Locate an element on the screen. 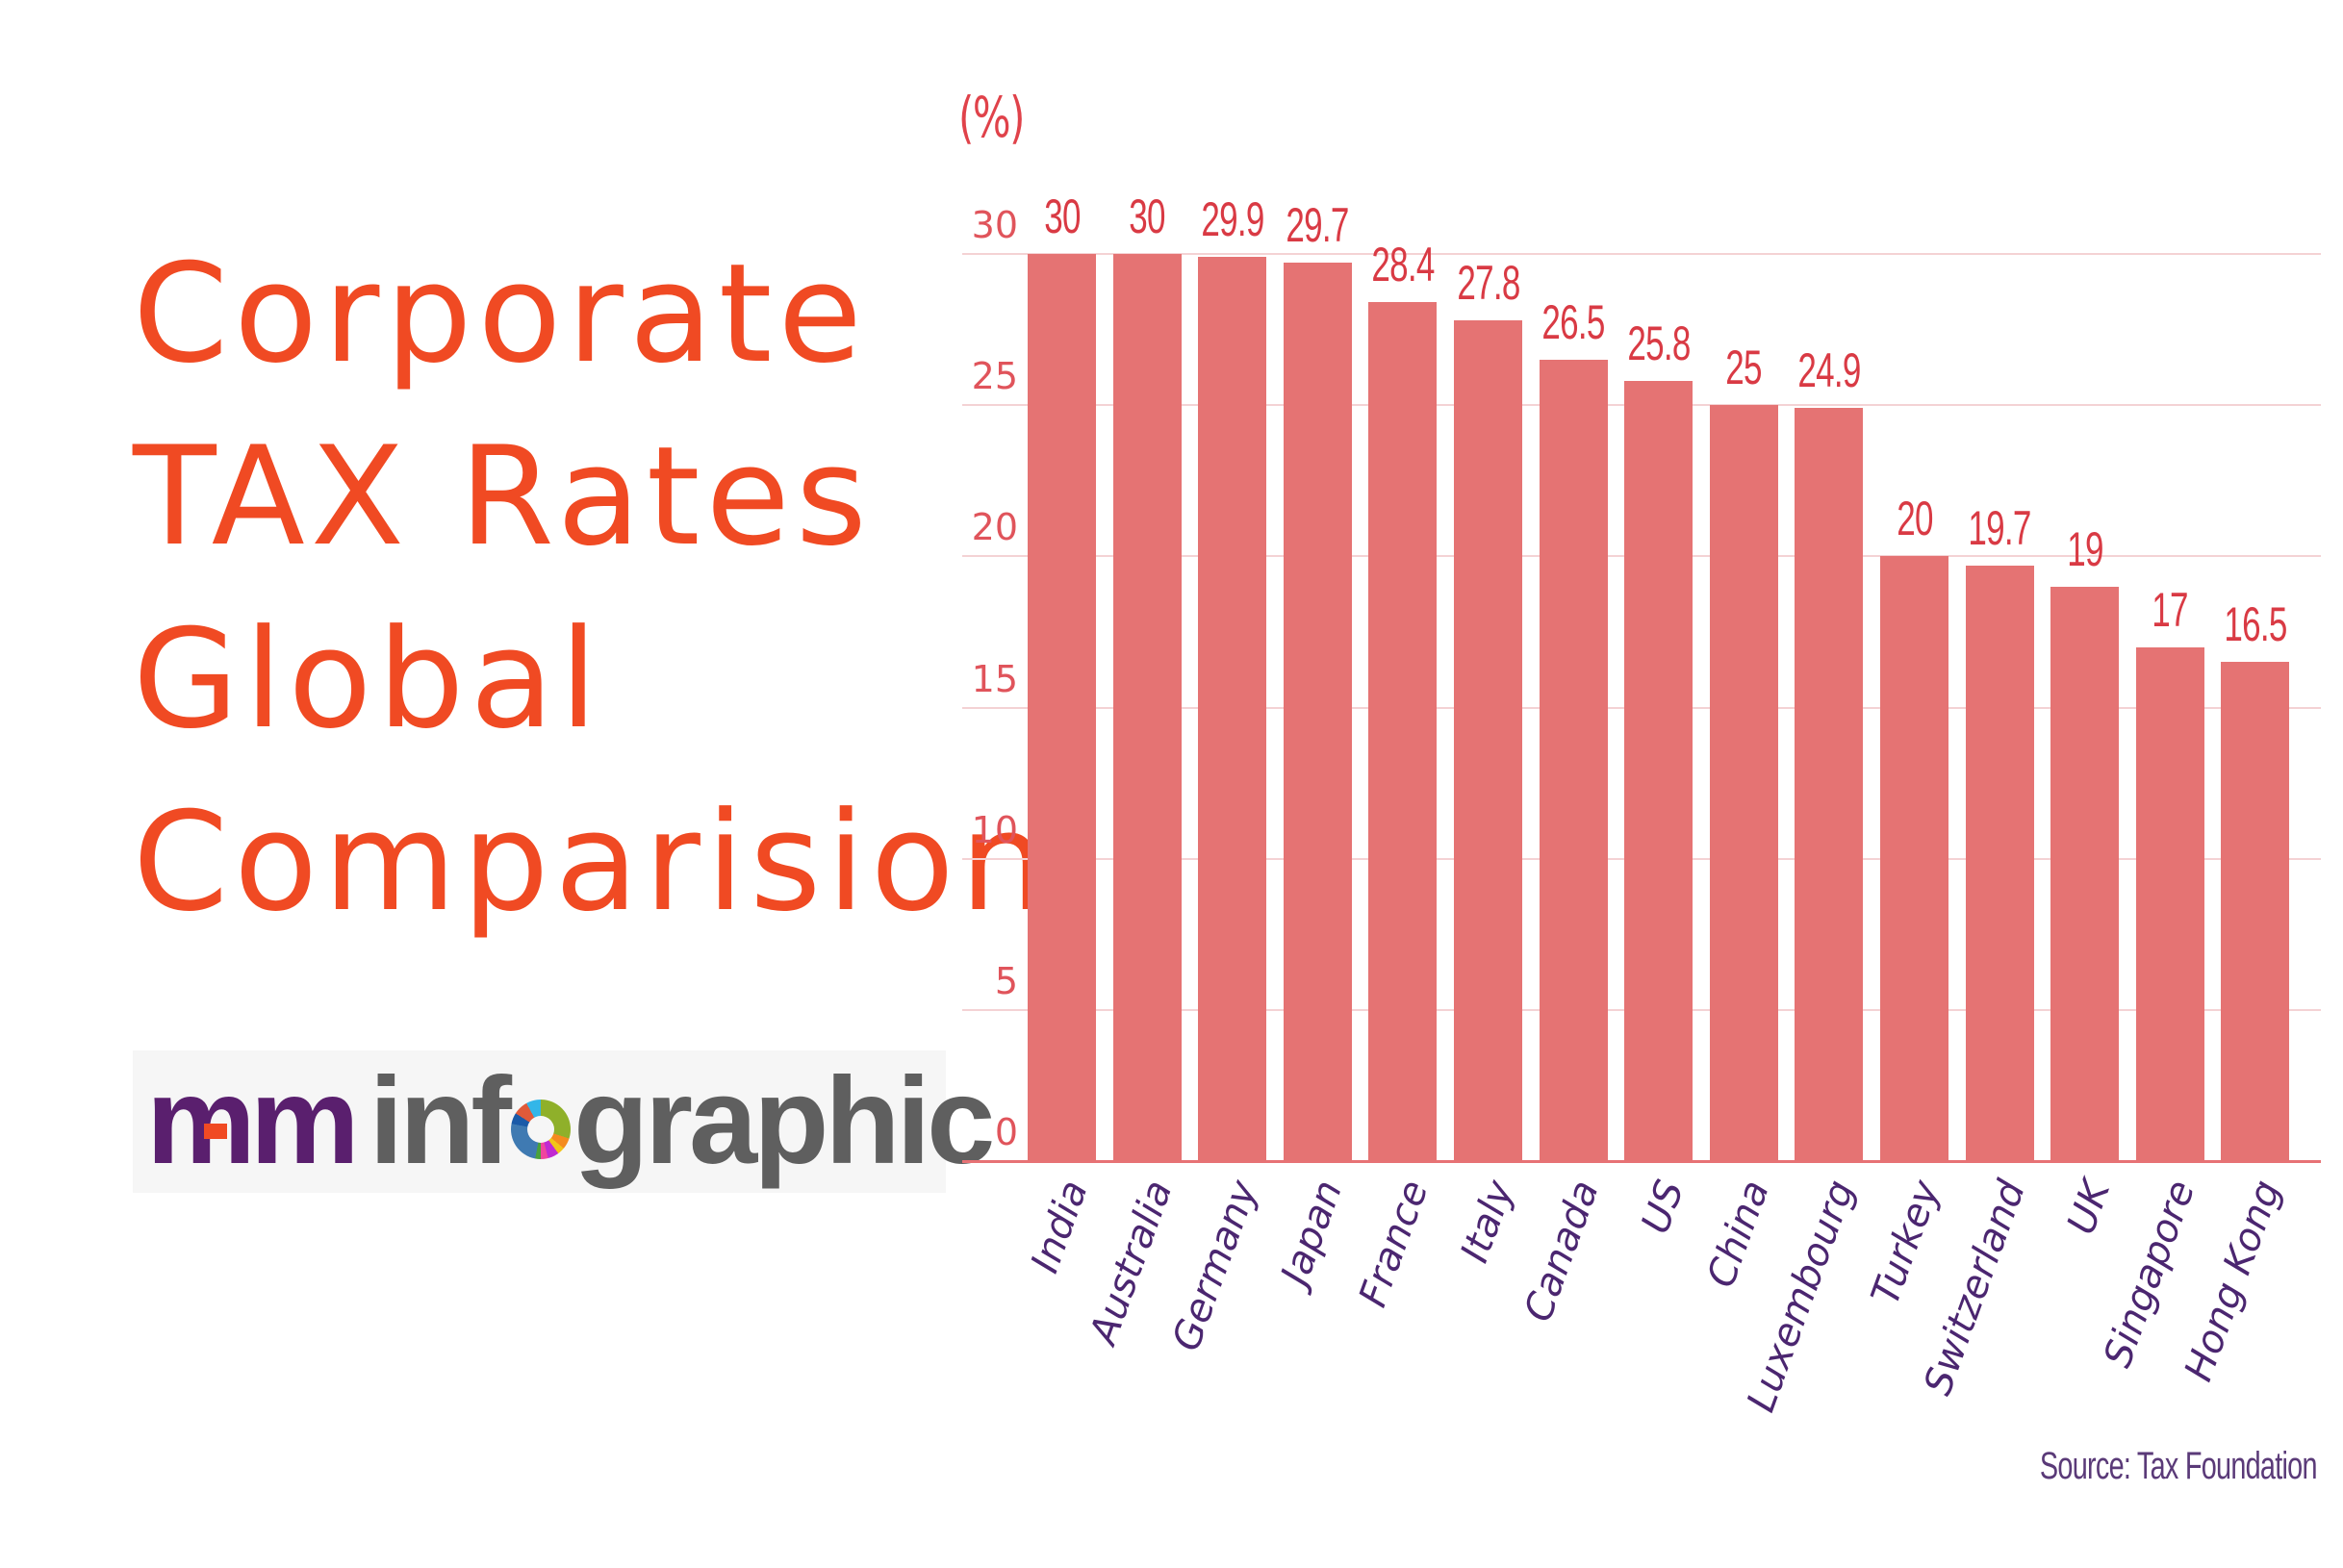 Image resolution: width=2343 pixels, height=1568 pixels. bar-hong-kong is located at coordinates (2255, 911).